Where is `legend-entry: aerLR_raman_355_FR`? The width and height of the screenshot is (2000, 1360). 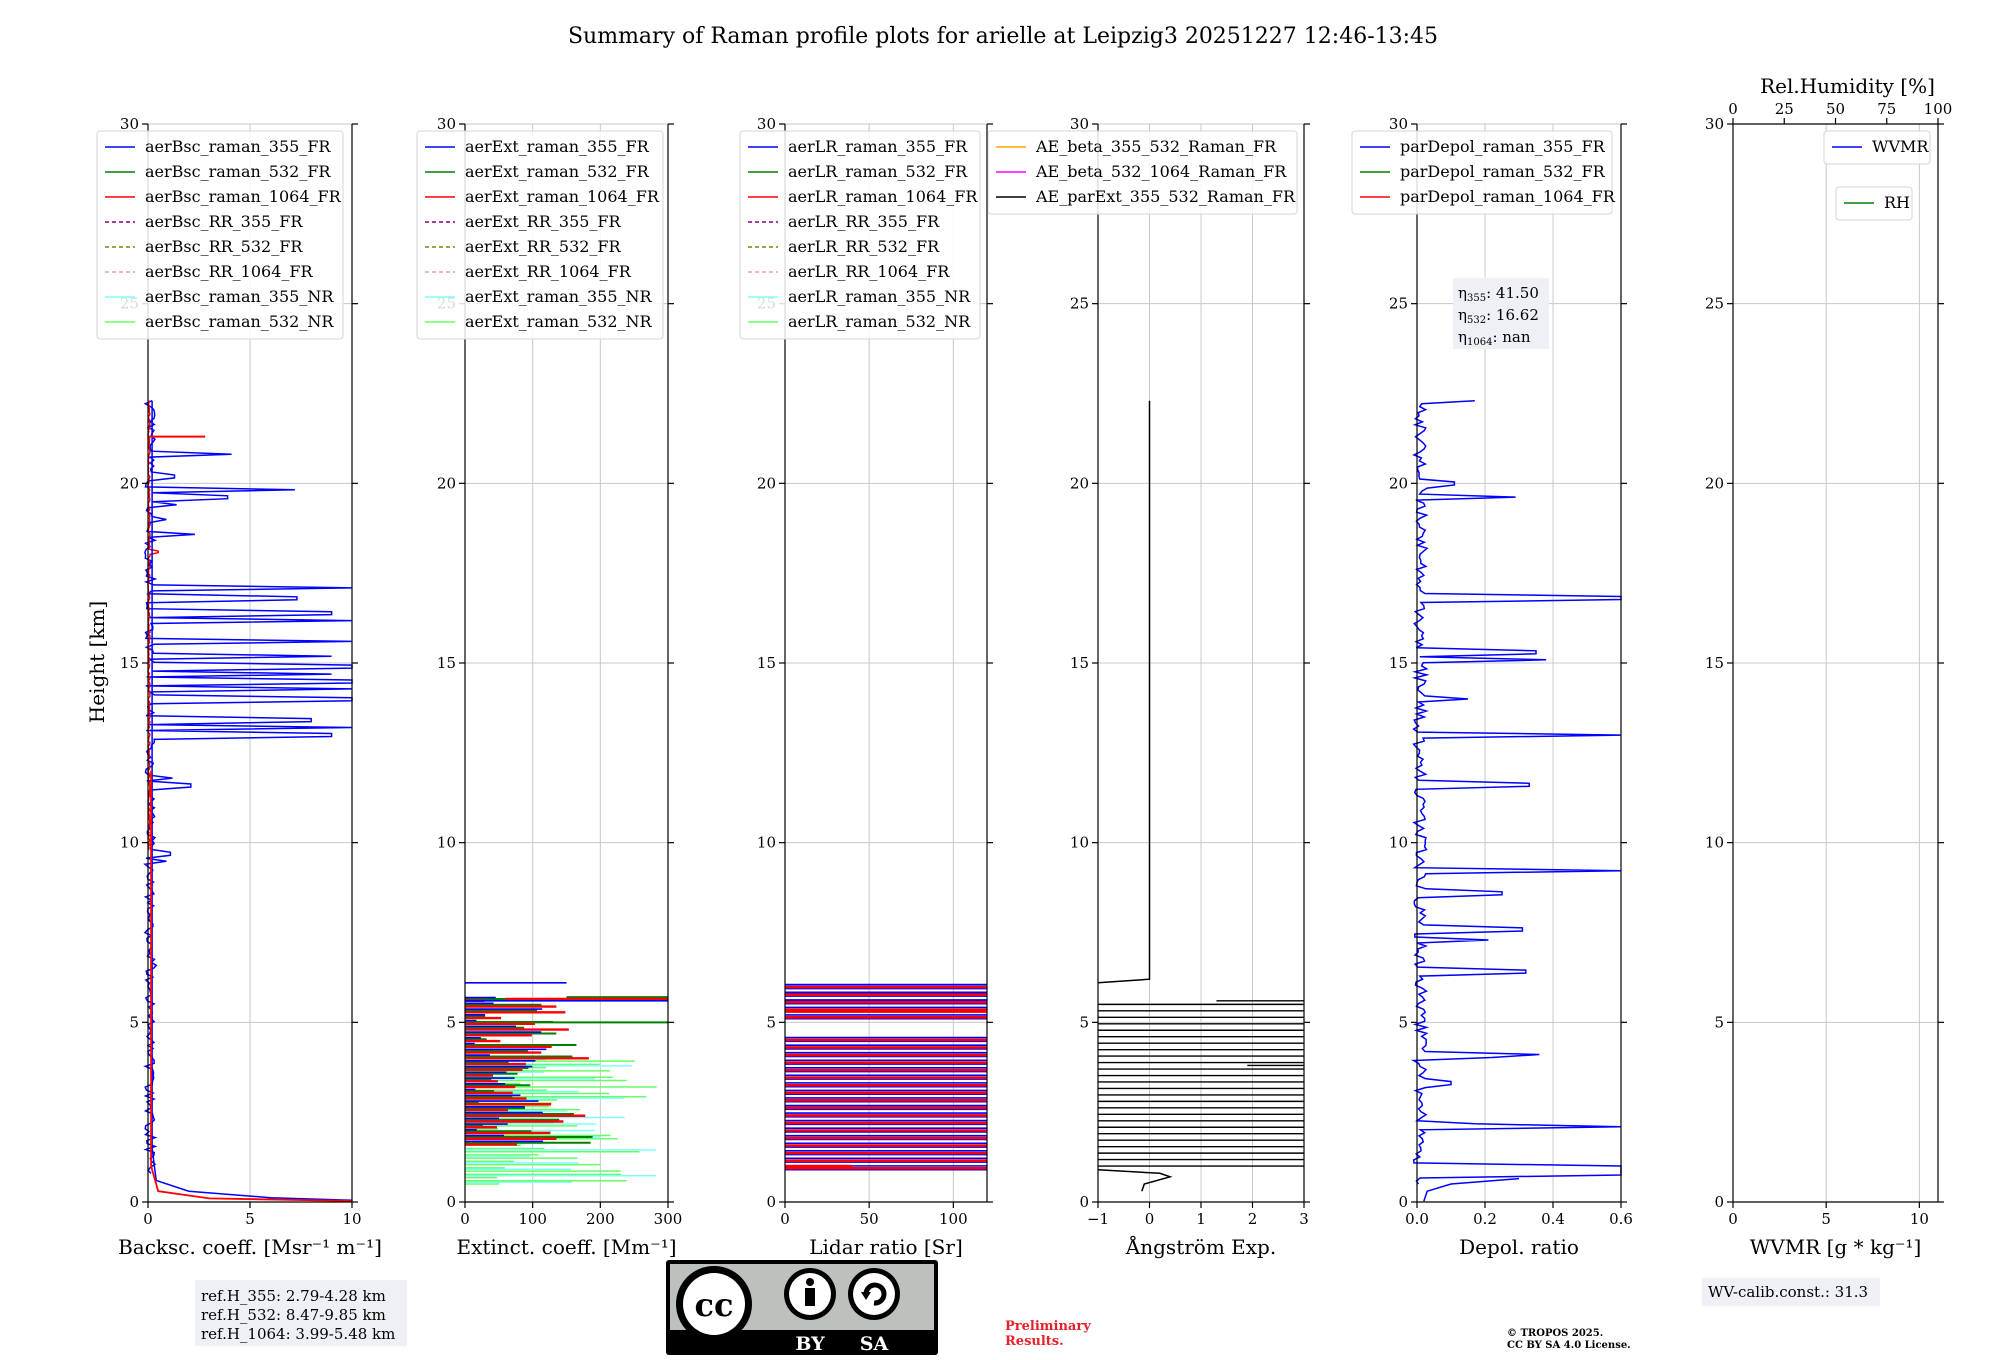
legend-entry: aerLR_raman_355_FR is located at coordinates (878, 146).